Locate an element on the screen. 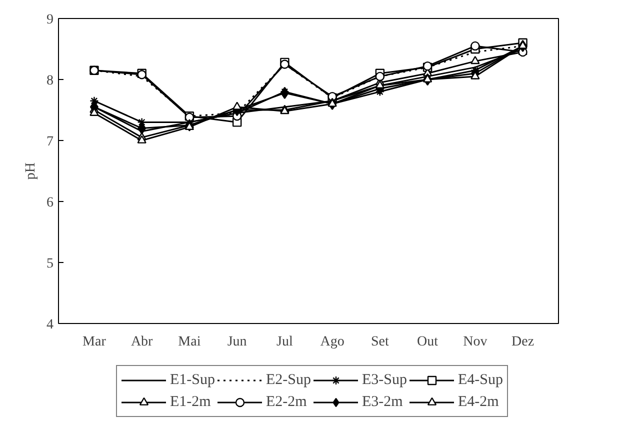  legend-label: E3-2m is located at coordinates (382, 402).